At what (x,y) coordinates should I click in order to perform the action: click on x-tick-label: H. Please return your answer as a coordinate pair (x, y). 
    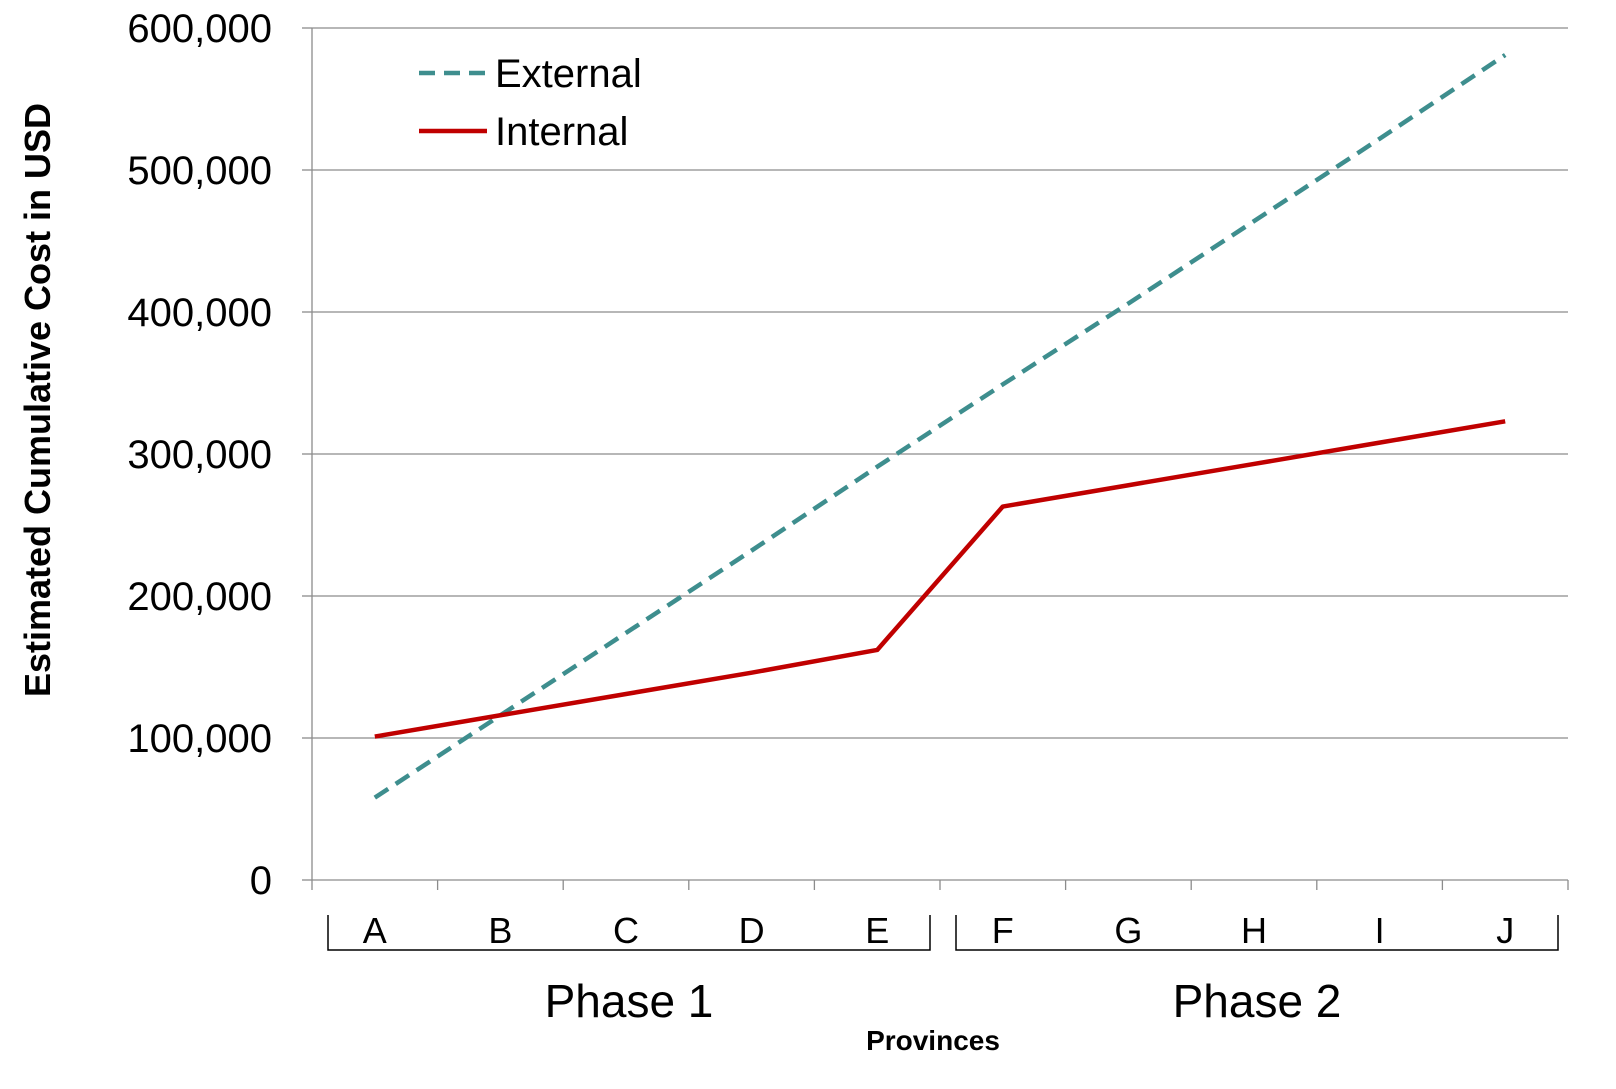
    Looking at the image, I should click on (1254, 930).